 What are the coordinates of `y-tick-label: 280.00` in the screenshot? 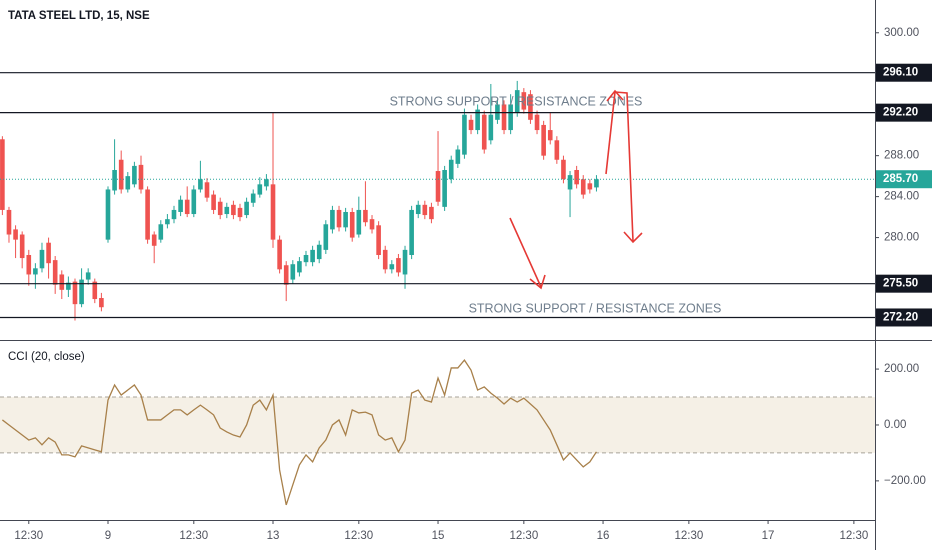 It's located at (901, 238).